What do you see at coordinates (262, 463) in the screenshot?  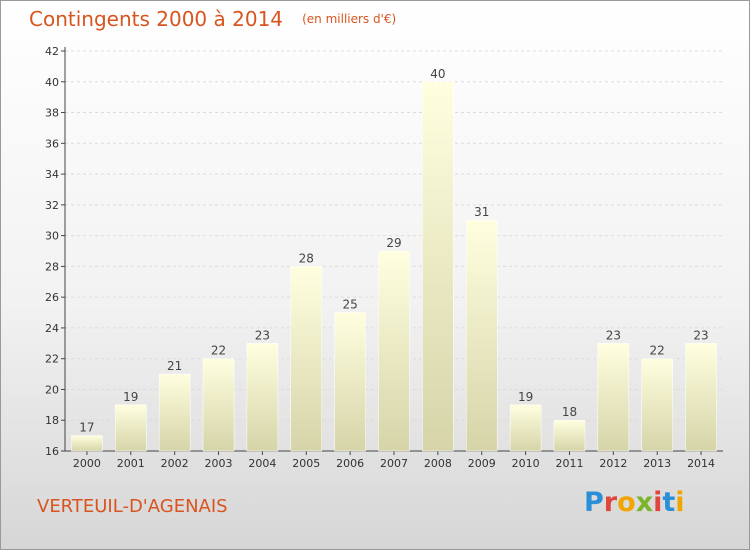 I see `x-tick-label: 2004` at bounding box center [262, 463].